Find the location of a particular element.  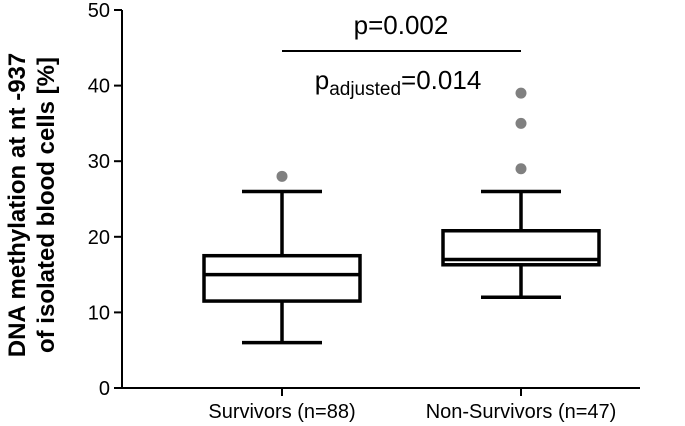

p-adjusted-label: padjusted=0.014 is located at coordinates (398, 82).